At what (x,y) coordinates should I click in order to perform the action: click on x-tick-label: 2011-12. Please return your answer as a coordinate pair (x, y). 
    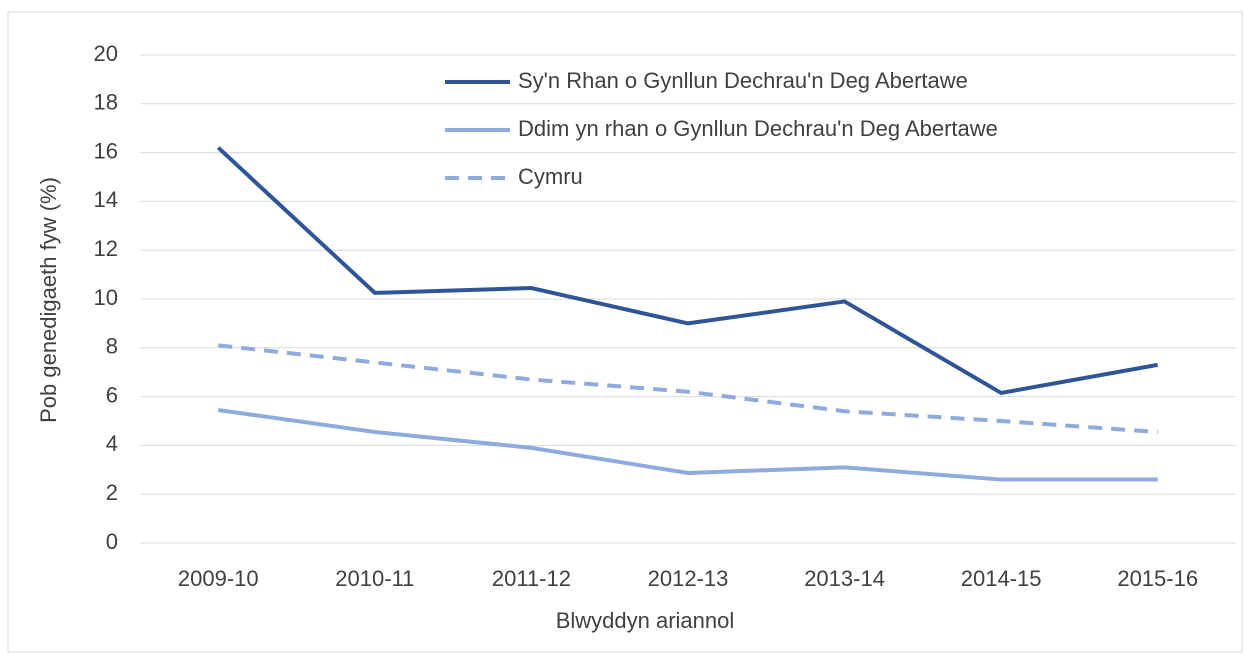
    Looking at the image, I should click on (531, 578).